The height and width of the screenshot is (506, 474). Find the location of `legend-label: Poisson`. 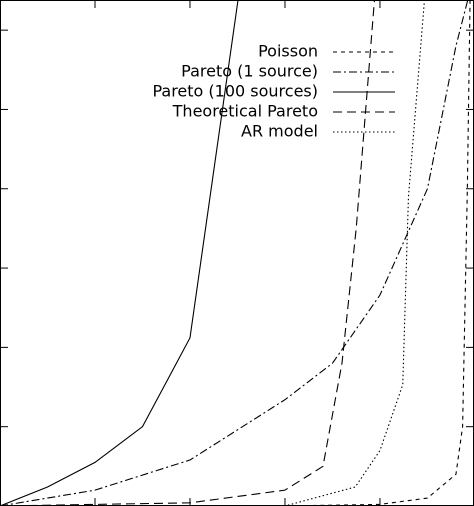

legend-label: Poisson is located at coordinates (288, 51).